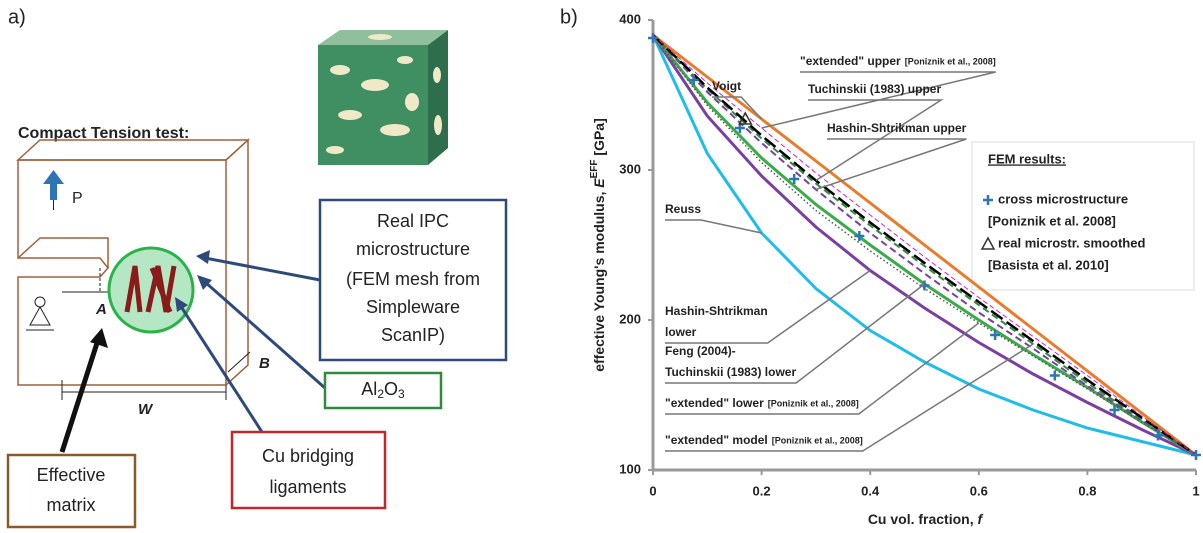 The height and width of the screenshot is (533, 1203). I want to click on x-tick-label: 1, so click(1195, 490).